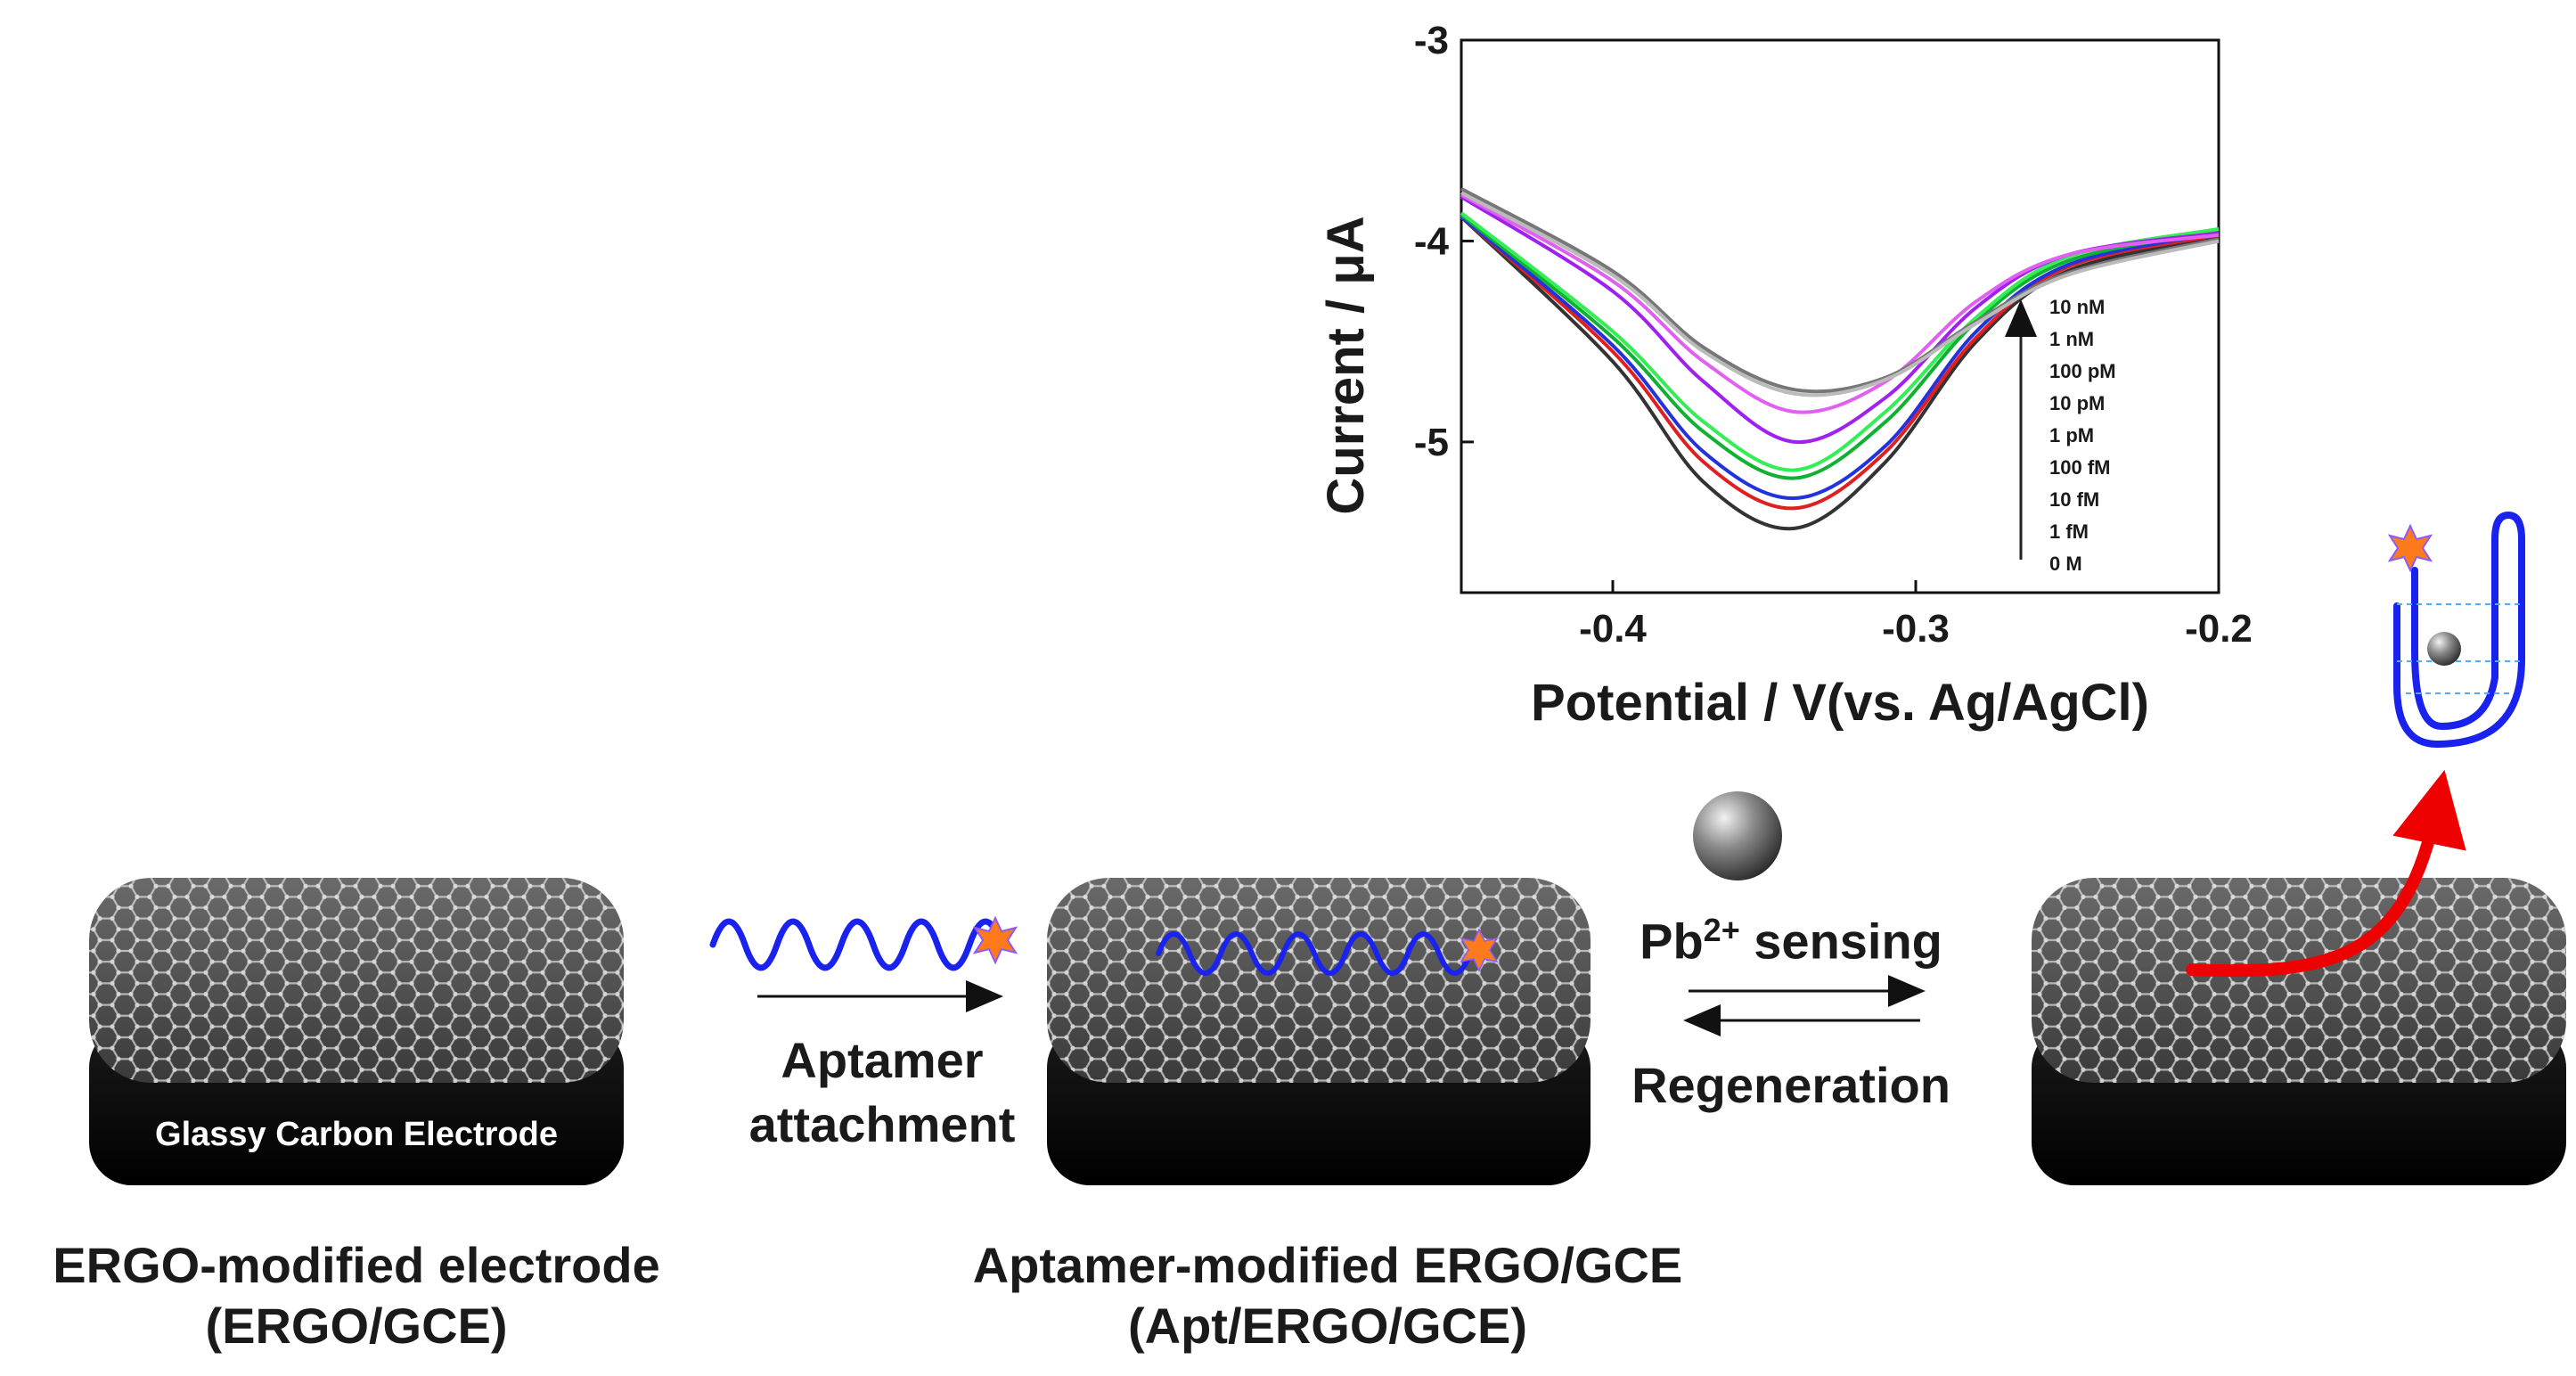 The height and width of the screenshot is (1376, 2576). What do you see at coordinates (882, 1124) in the screenshot?
I see `step-aptamer-attachment-line2: attachment` at bounding box center [882, 1124].